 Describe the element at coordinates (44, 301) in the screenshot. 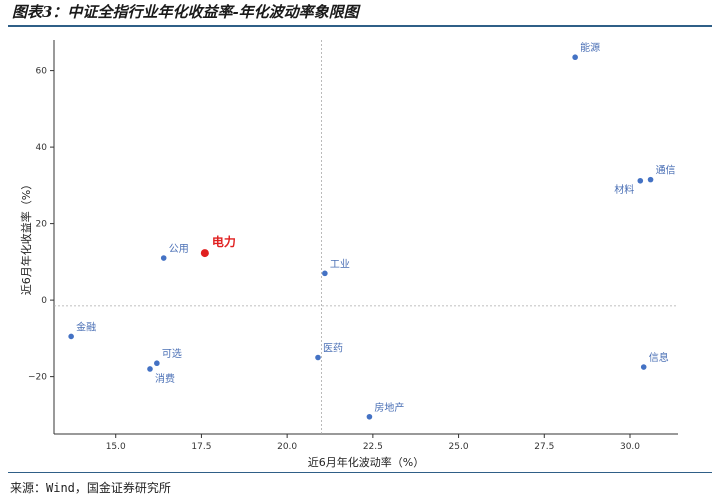

I see `y-tick-label: 0` at that location.